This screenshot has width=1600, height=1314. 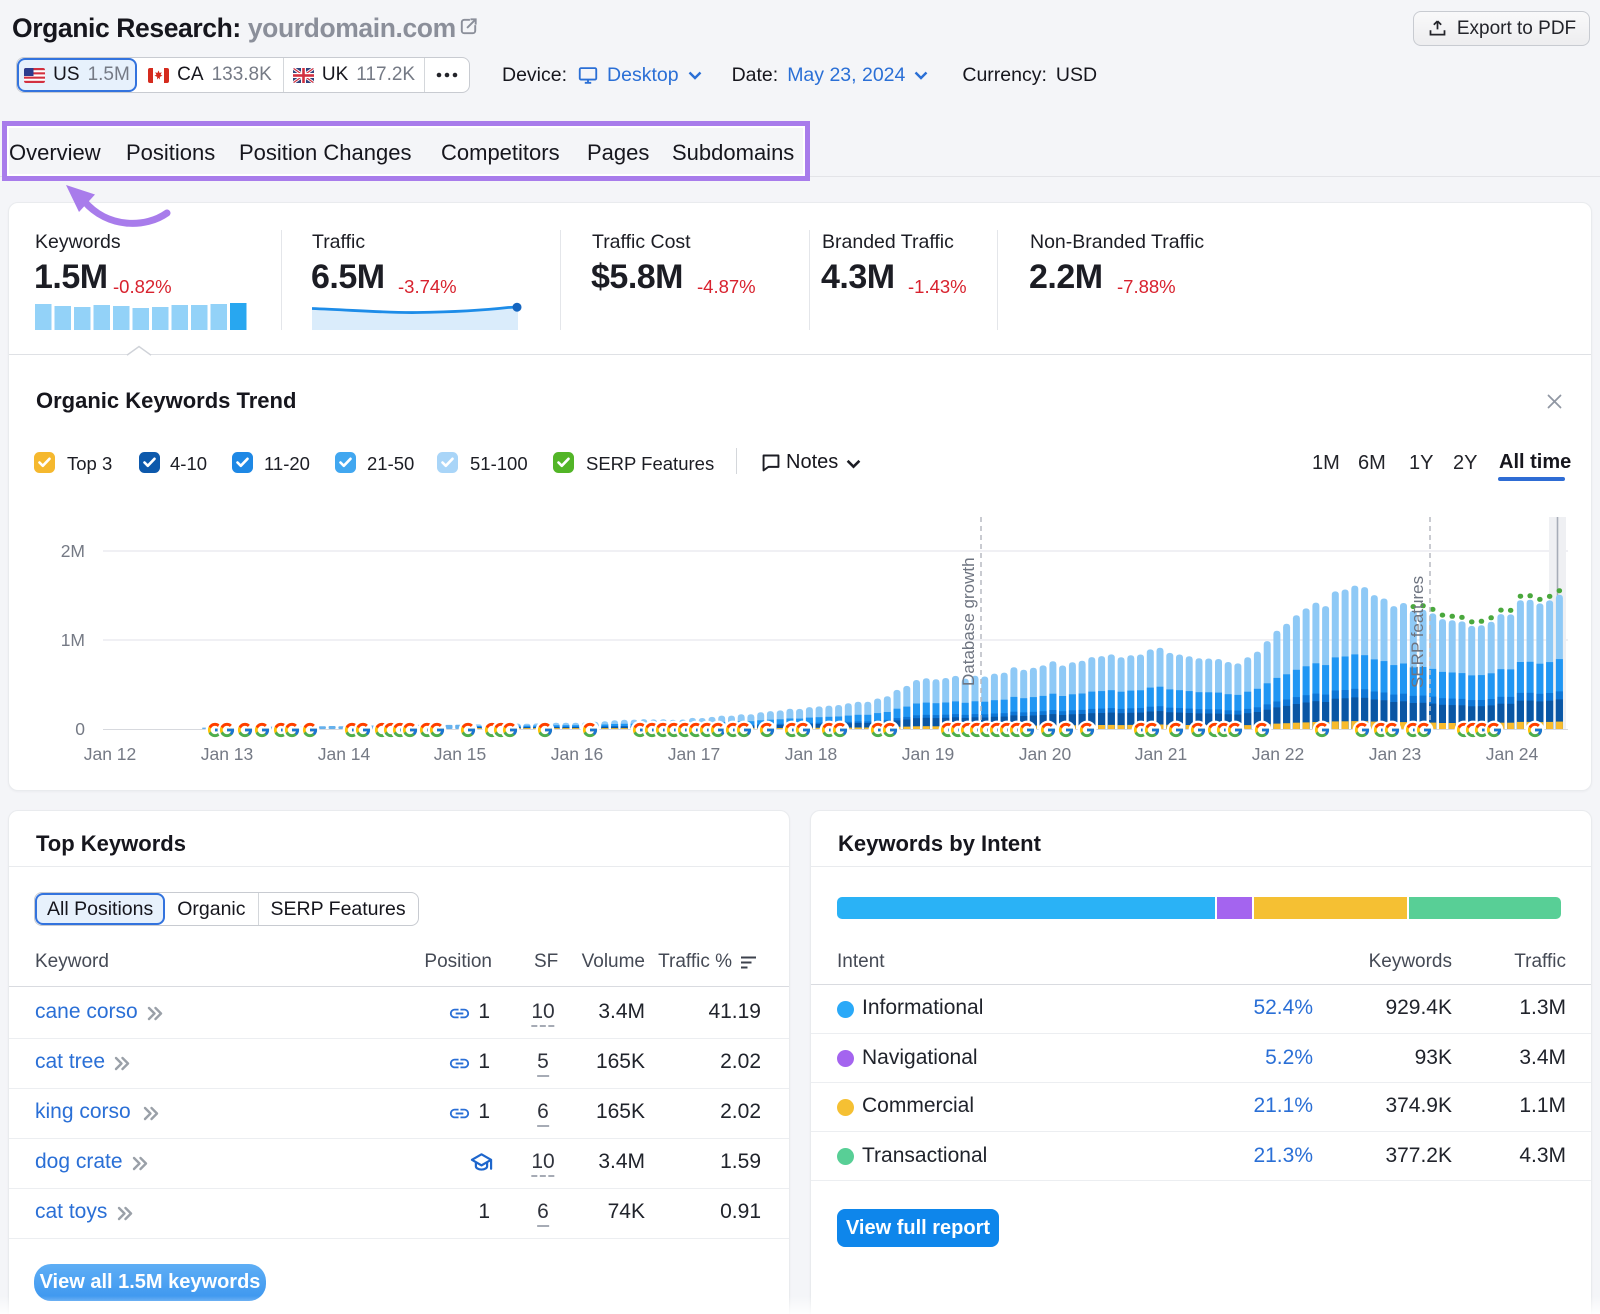 I want to click on svg-text: Jan 12, so click(x=110, y=754).